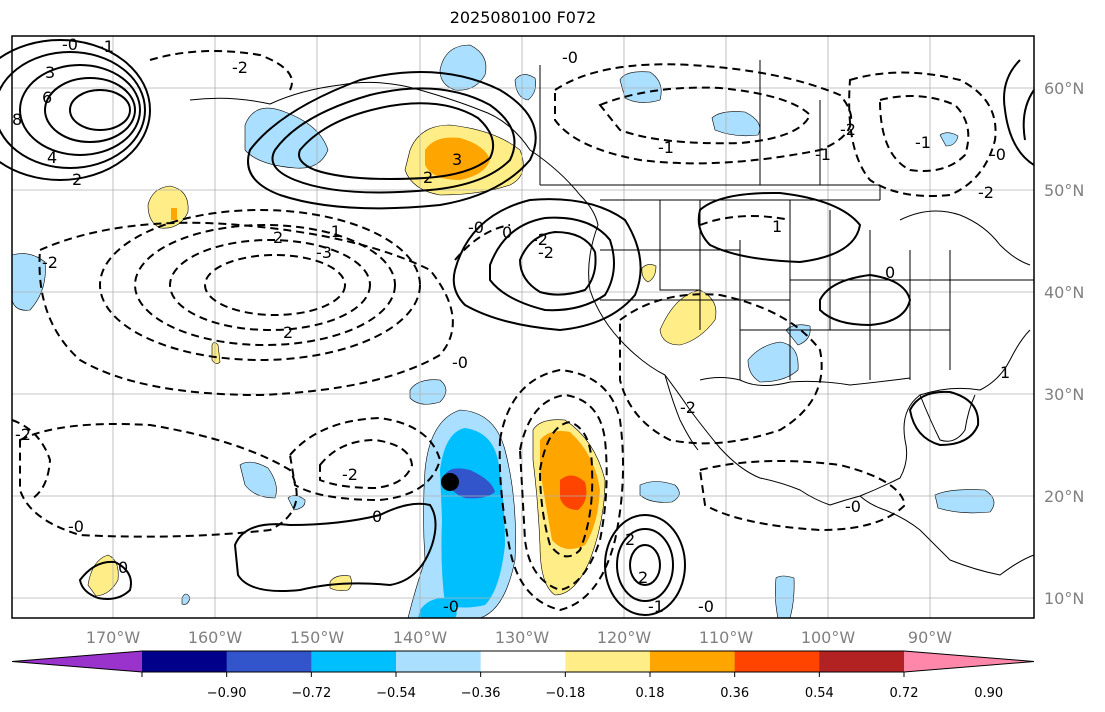 The height and width of the screenshot is (712, 1105). What do you see at coordinates (726, 637) in the screenshot?
I see `lon-label: 110°W` at bounding box center [726, 637].